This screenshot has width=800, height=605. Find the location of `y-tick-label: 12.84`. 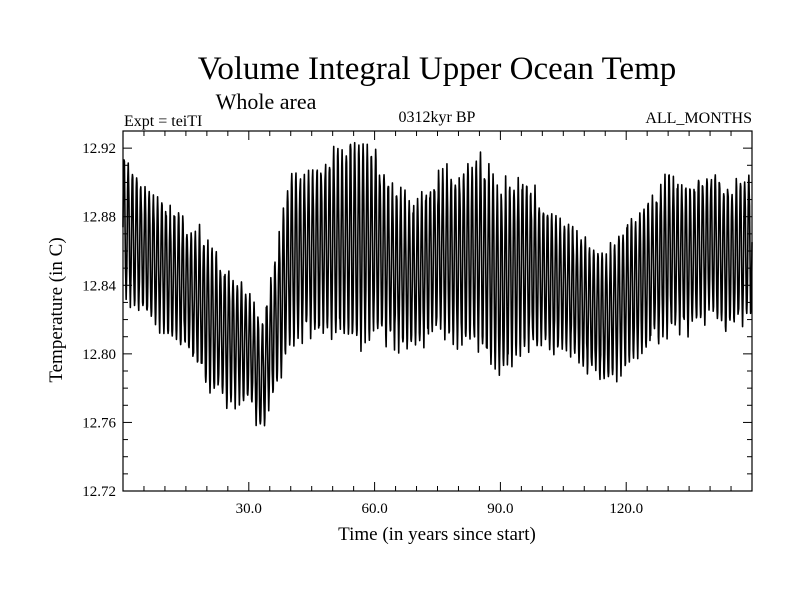

y-tick-label: 12.84 is located at coordinates (99, 286).